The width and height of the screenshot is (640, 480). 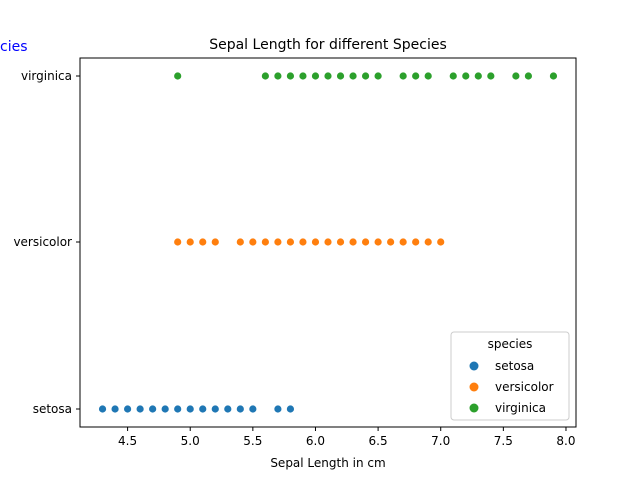 I want to click on x-tick-label: 5.0, so click(x=190, y=441).